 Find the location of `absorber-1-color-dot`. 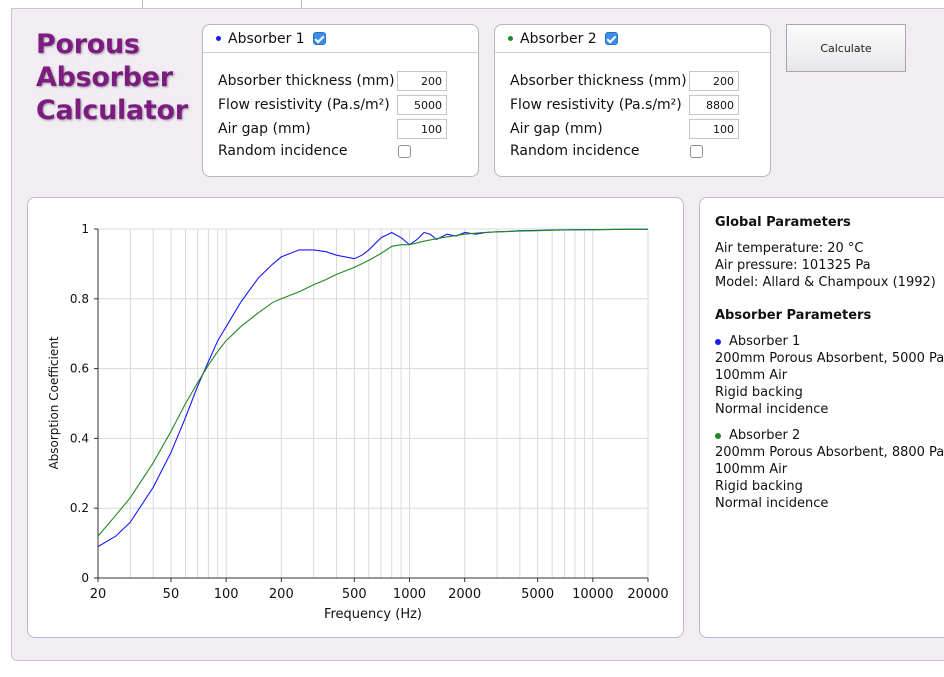

absorber-1-color-dot is located at coordinates (218, 38).